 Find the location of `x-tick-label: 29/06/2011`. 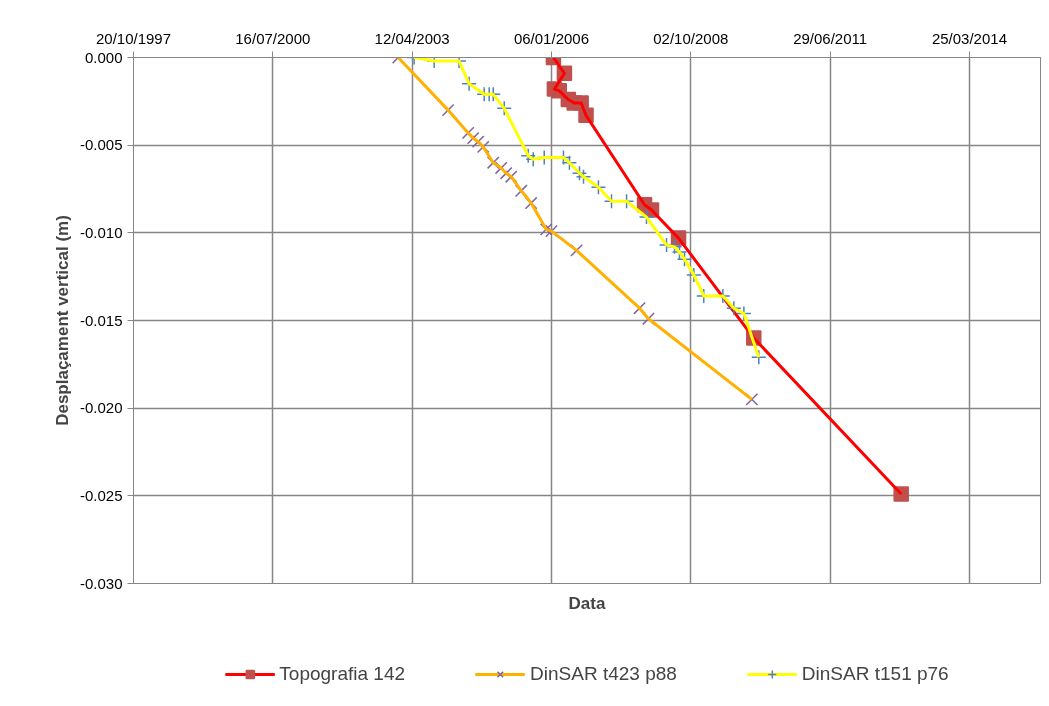

x-tick-label: 29/06/2011 is located at coordinates (830, 38).